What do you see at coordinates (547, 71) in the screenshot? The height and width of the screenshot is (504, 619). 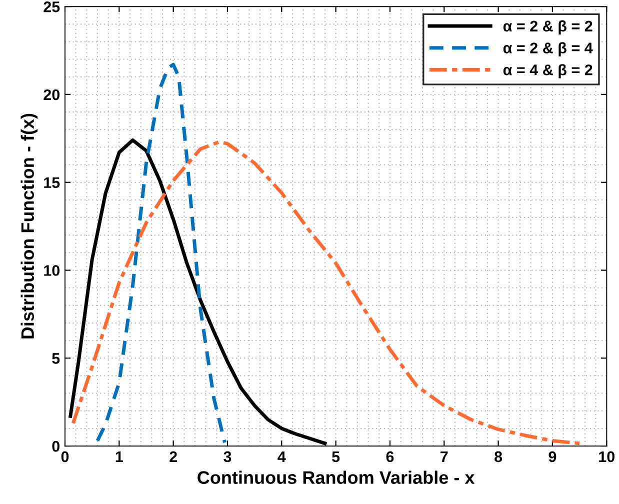 I see `legend-label: α = 4 & β = 2` at bounding box center [547, 71].